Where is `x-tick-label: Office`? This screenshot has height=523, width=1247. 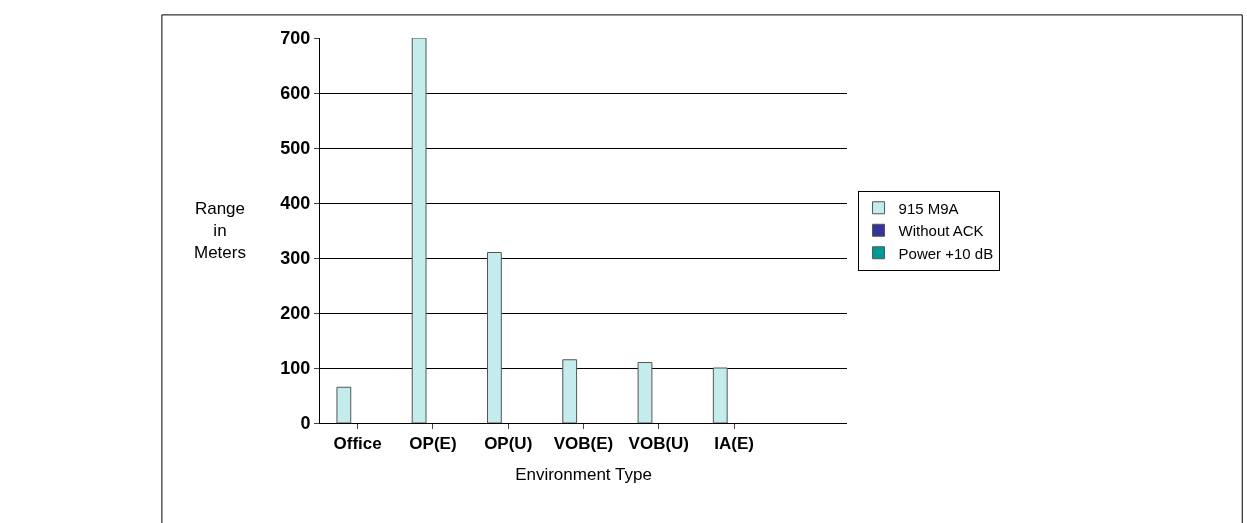
x-tick-label: Office is located at coordinates (357, 444).